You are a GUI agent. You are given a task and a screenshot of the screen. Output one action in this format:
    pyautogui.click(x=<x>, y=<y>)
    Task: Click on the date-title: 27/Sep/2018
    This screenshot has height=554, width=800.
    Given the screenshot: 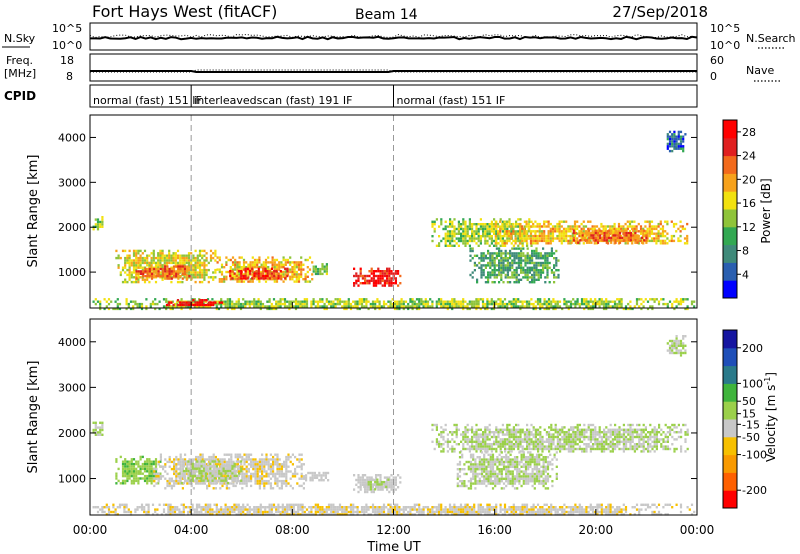 What is the action you would take?
    pyautogui.click(x=660, y=12)
    